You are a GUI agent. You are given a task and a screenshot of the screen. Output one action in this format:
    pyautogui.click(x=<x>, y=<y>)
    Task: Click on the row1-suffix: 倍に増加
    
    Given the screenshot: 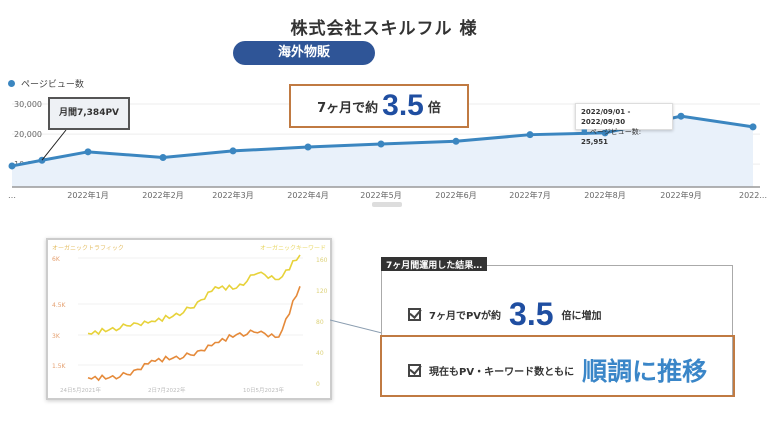 What is the action you would take?
    pyautogui.click(x=581, y=316)
    